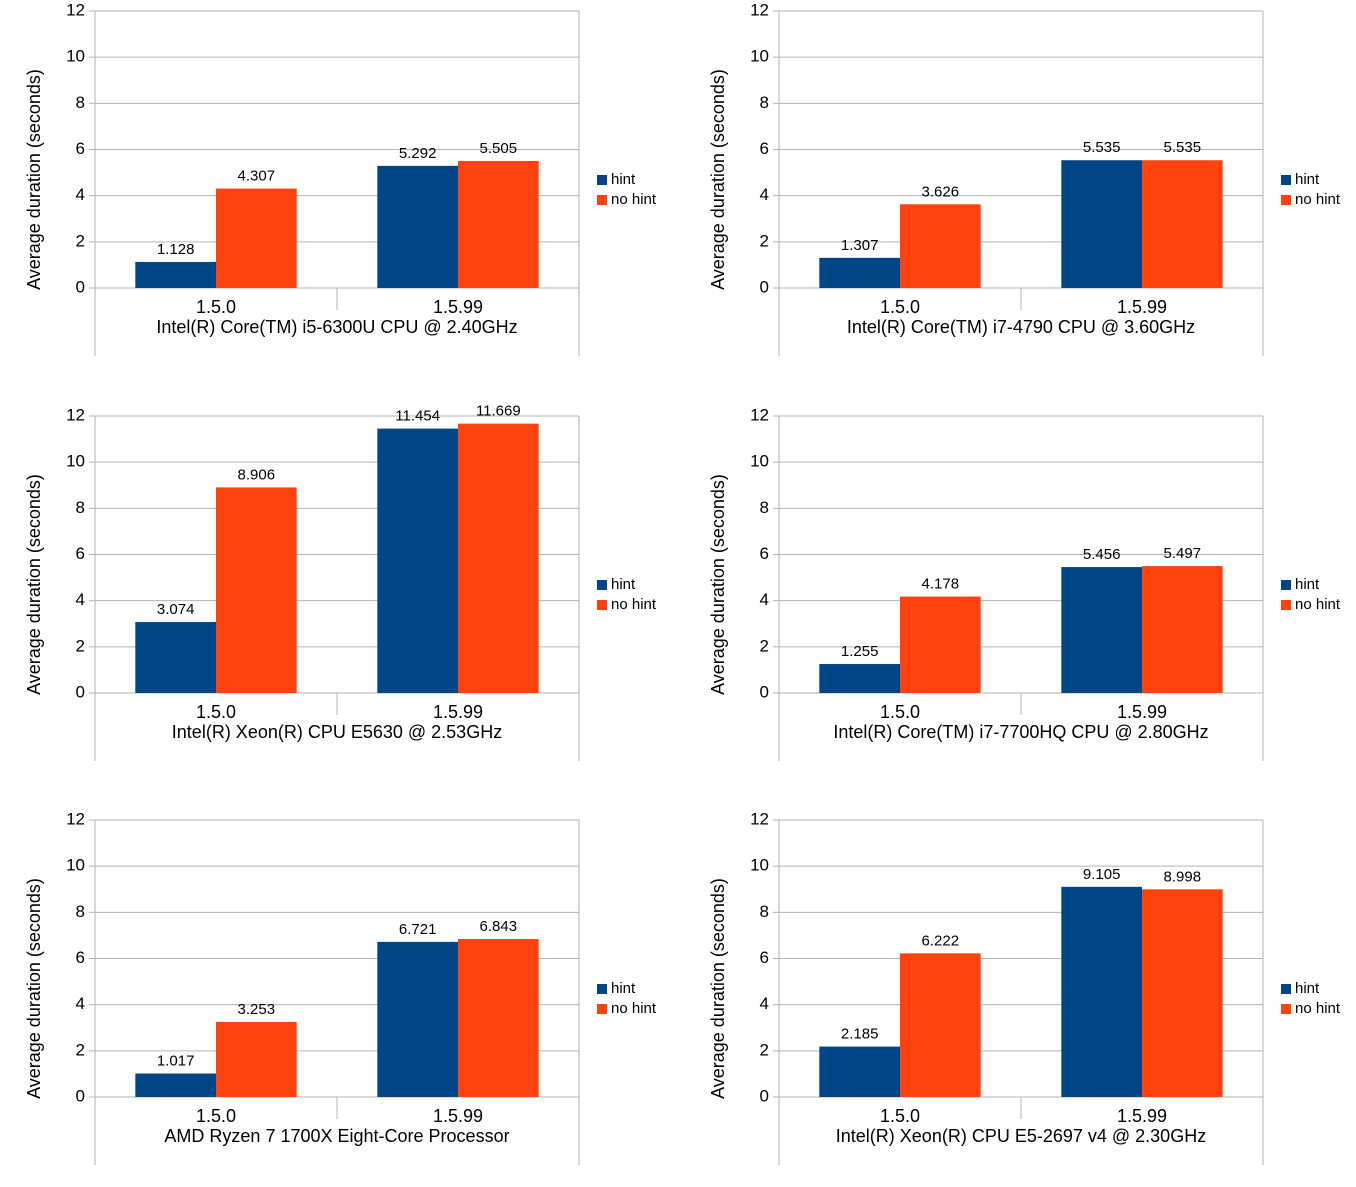  Describe the element at coordinates (499, 148) in the screenshot. I see `data-label: 5.505` at that location.